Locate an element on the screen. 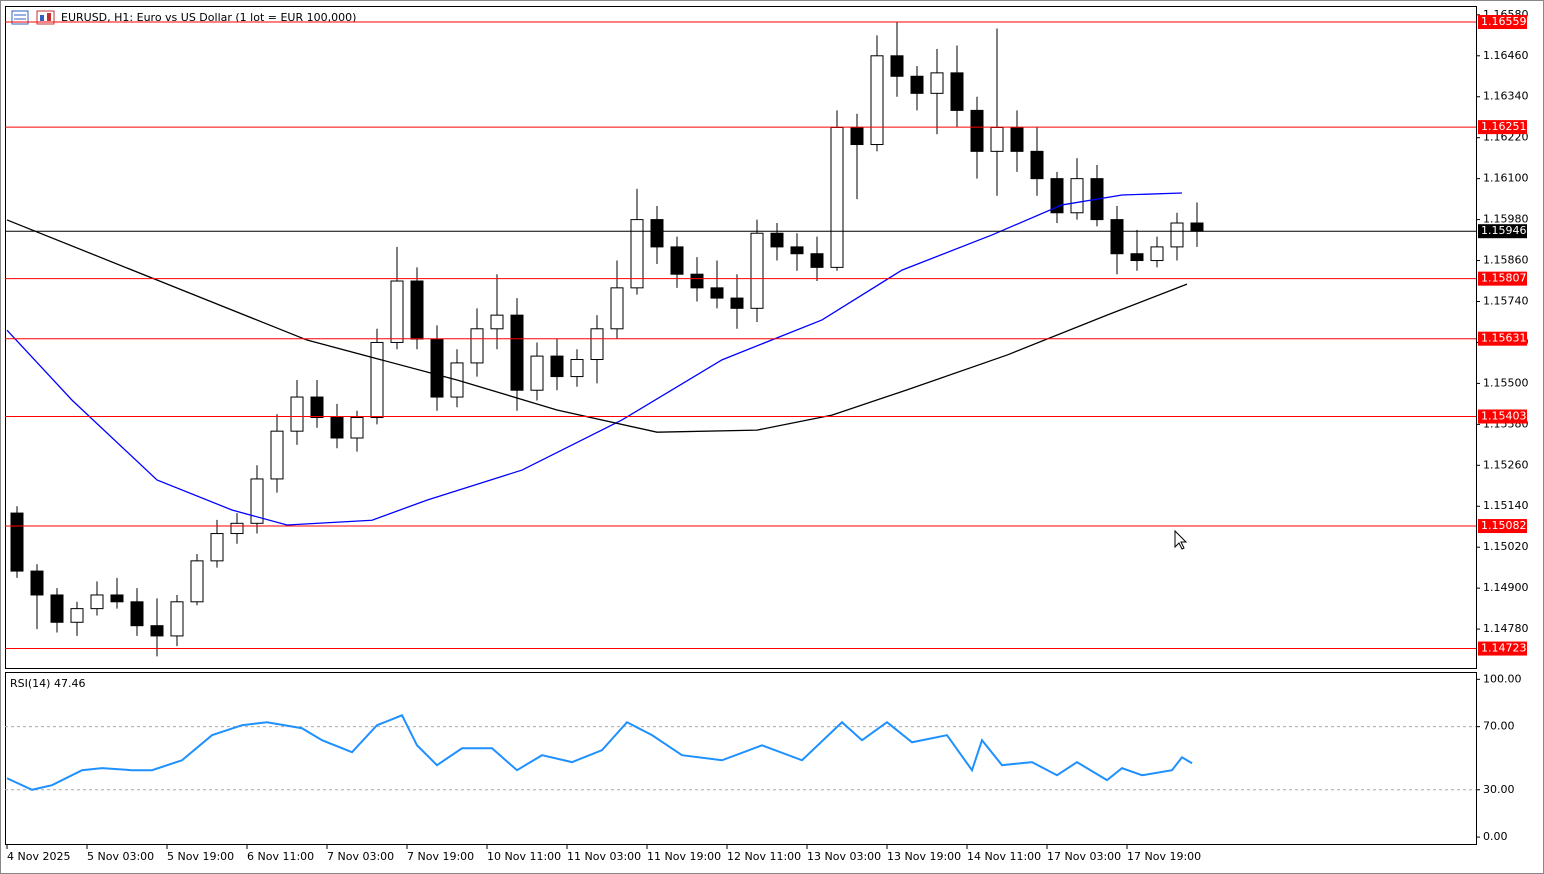 Image resolution: width=1544 pixels, height=874 pixels. current-price-badge is located at coordinates (1502, 231).